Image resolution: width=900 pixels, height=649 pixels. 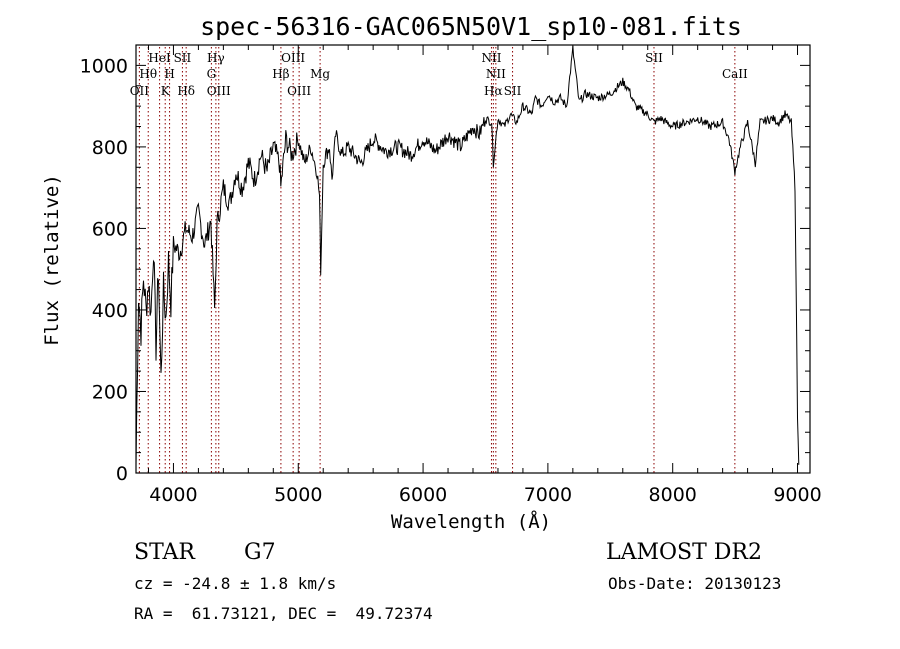 I want to click on emission-line-label: Mg, so click(x=320, y=74).